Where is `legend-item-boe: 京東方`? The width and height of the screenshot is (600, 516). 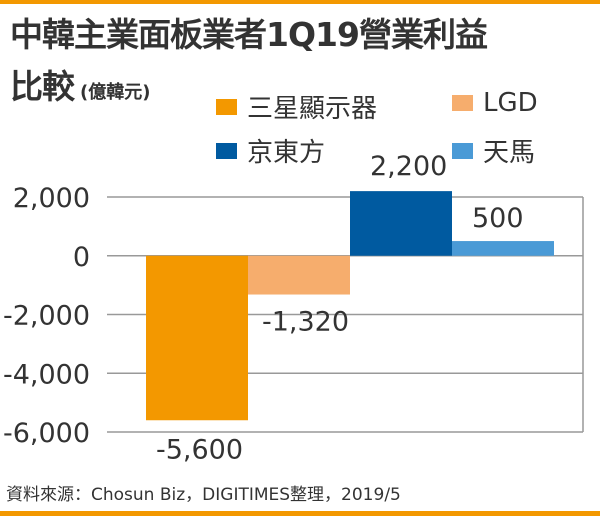
legend-item-boe: 京東方 is located at coordinates (270, 150).